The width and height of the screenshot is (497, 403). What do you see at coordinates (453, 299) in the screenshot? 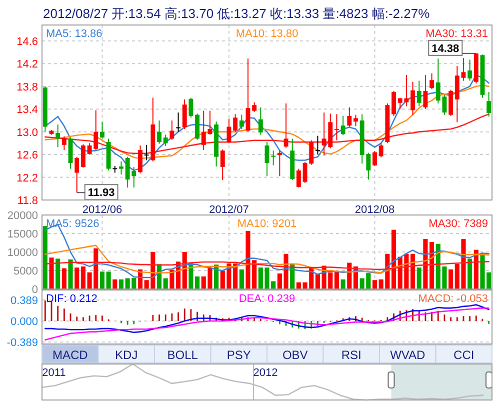
I see `series-label: MACD: -0.053` at bounding box center [453, 299].